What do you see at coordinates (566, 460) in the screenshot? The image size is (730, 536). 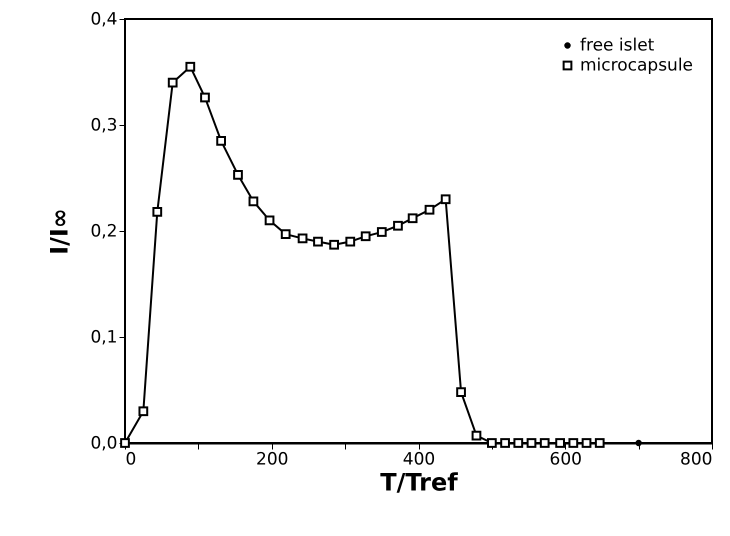 I see `x-tick-label: 600` at bounding box center [566, 460].